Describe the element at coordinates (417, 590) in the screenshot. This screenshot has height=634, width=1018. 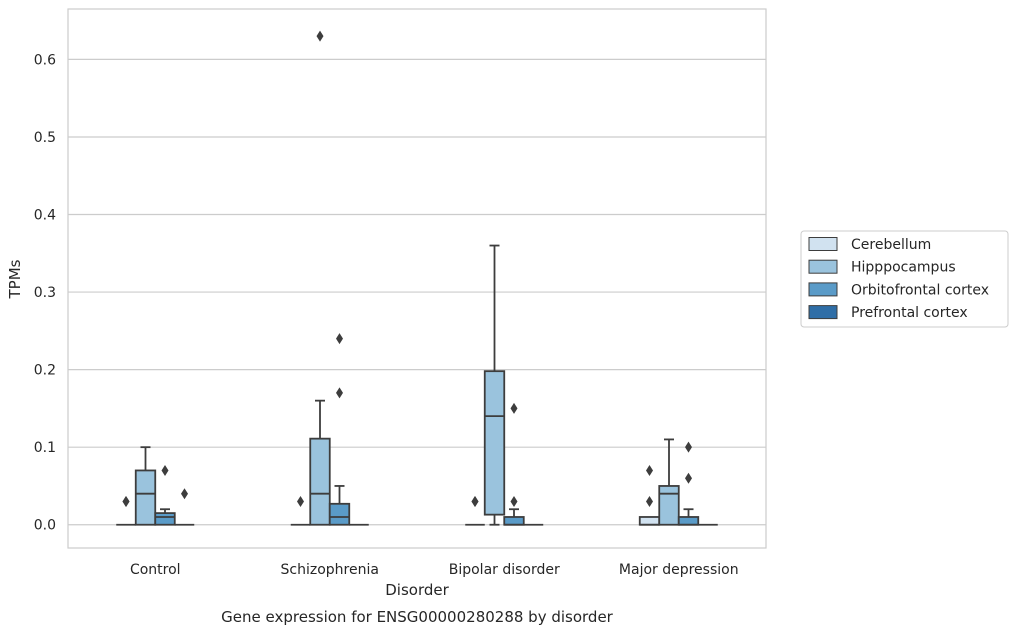
I see `x-axis-title: Disorder` at that location.